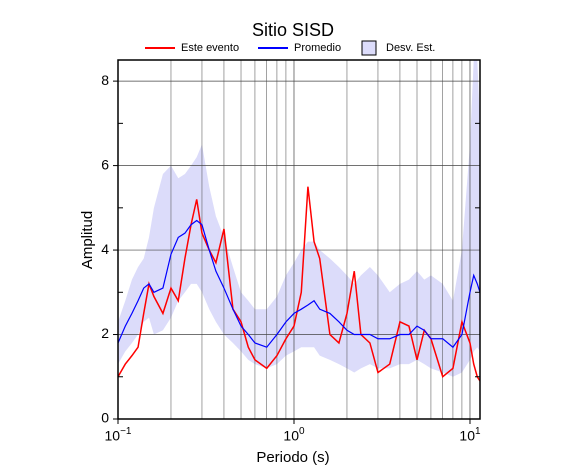 Image resolution: width=586 pixels, height=475 pixels. Describe the element at coordinates (87, 240) in the screenshot. I see `y-axis-label: Amplitud` at that location.